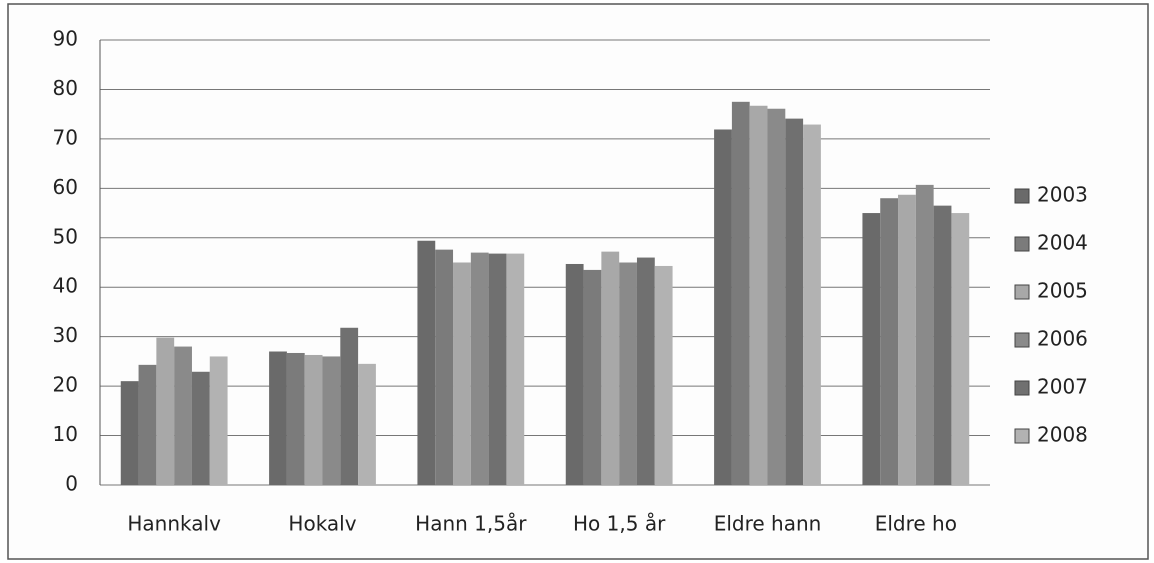  Describe the element at coordinates (65, 385) in the screenshot. I see `y-tick-label: 20` at that location.